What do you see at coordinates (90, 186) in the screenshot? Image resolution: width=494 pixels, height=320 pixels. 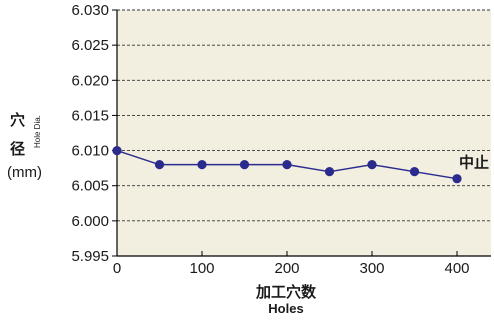 I see `y-tick-label: 6.005` at bounding box center [90, 186].